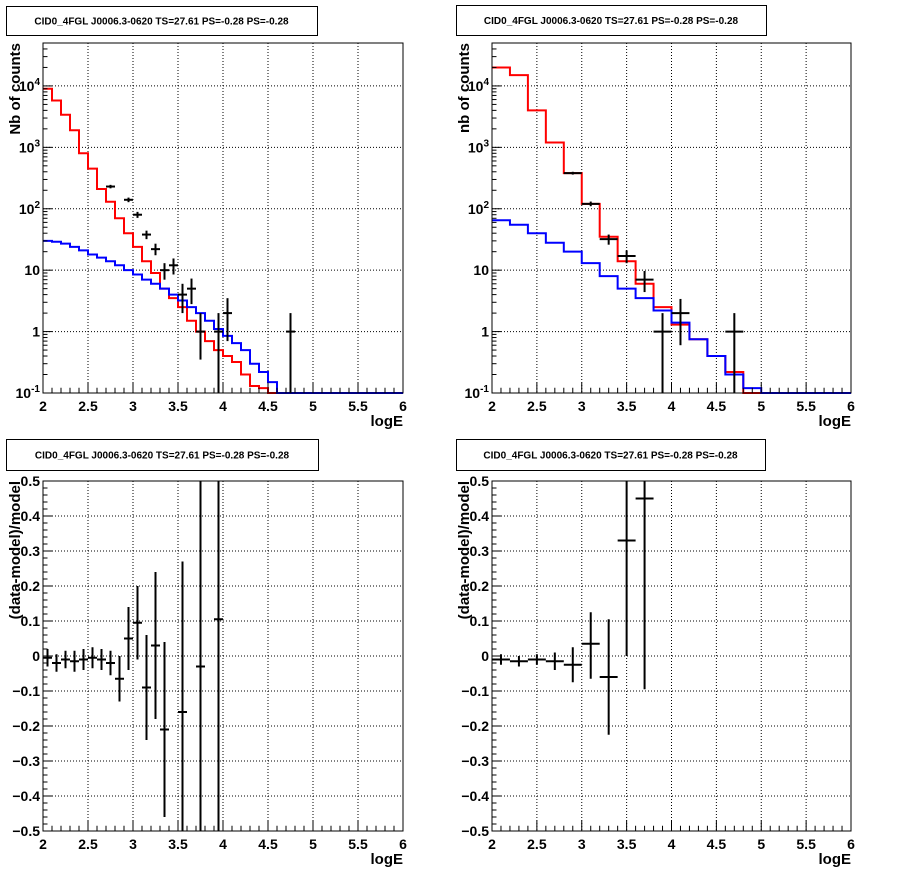  What do you see at coordinates (480, 551) in the screenshot?
I see `y-tick-label: 0.3` at bounding box center [480, 551].